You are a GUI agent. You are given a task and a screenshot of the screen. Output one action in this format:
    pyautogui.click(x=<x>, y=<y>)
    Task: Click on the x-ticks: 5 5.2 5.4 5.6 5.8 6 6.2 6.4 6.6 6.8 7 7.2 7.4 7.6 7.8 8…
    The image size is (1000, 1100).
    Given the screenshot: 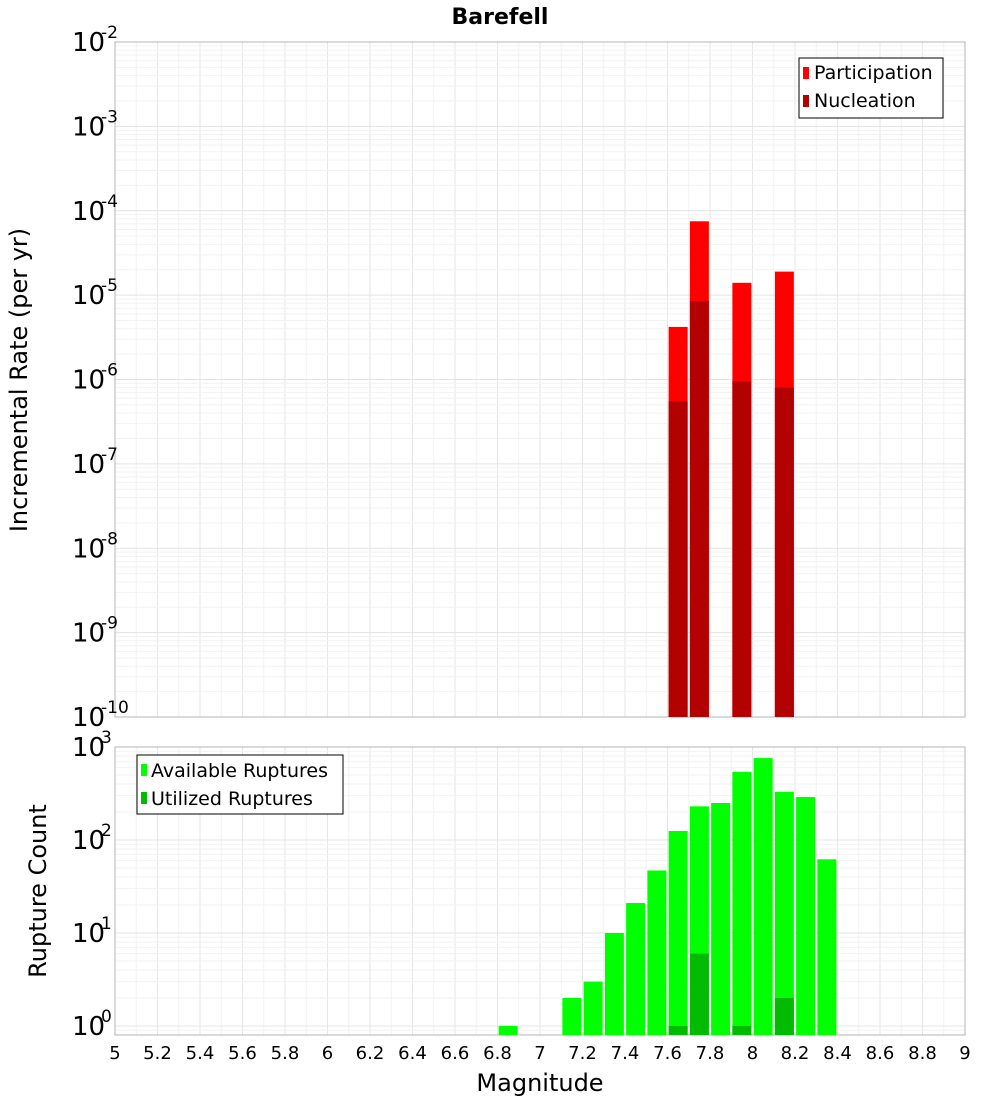 What is the action you would take?
    pyautogui.click(x=539, y=1053)
    